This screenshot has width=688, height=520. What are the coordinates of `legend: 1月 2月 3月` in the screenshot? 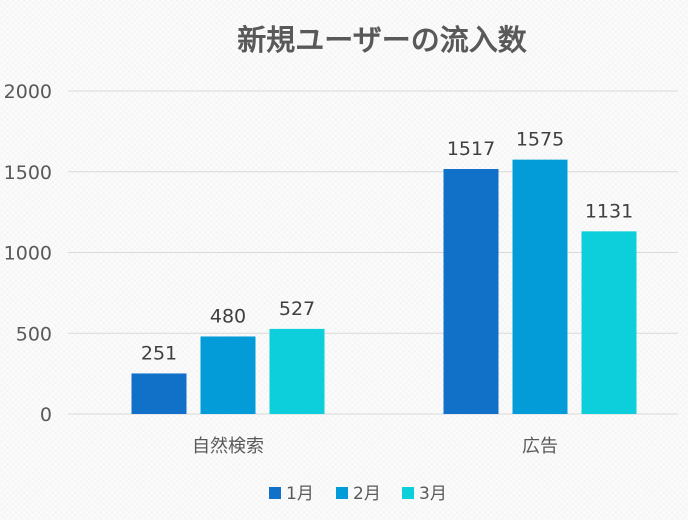 It's located at (358, 494).